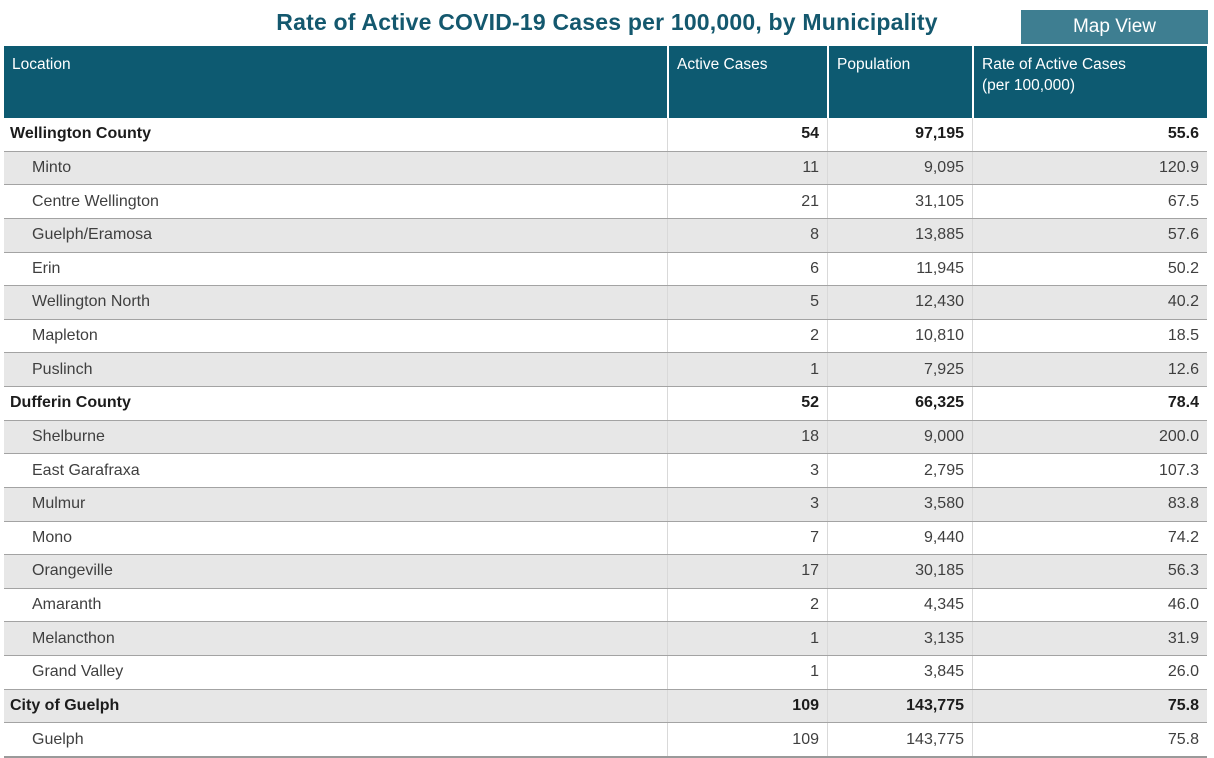 This screenshot has height=758, width=1214. What do you see at coordinates (52, 167) in the screenshot?
I see `cell-location: Minto` at bounding box center [52, 167].